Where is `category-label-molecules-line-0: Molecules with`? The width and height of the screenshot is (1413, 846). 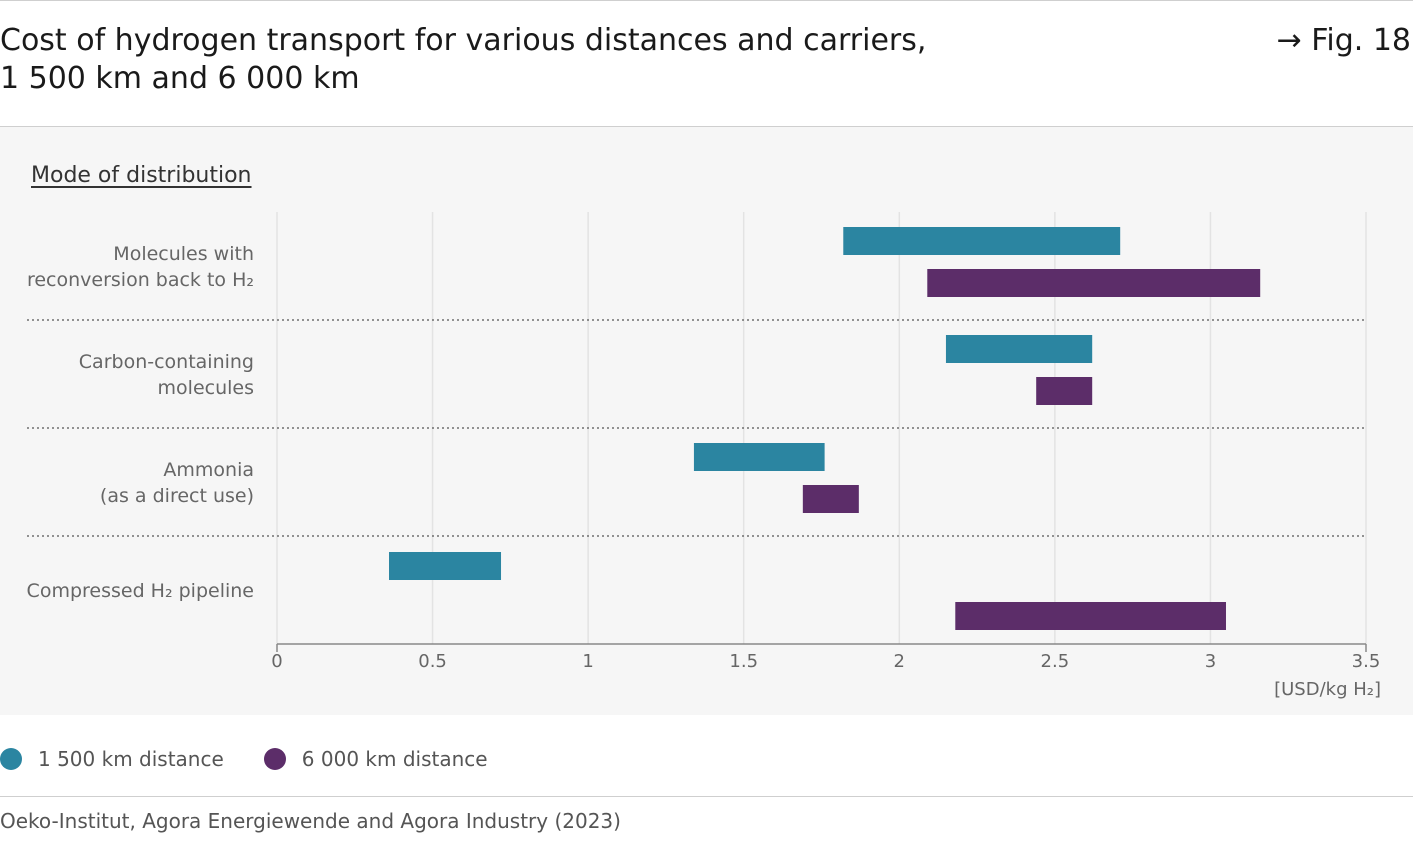
category-label-molecules-line-0: Molecules with is located at coordinates (183, 254).